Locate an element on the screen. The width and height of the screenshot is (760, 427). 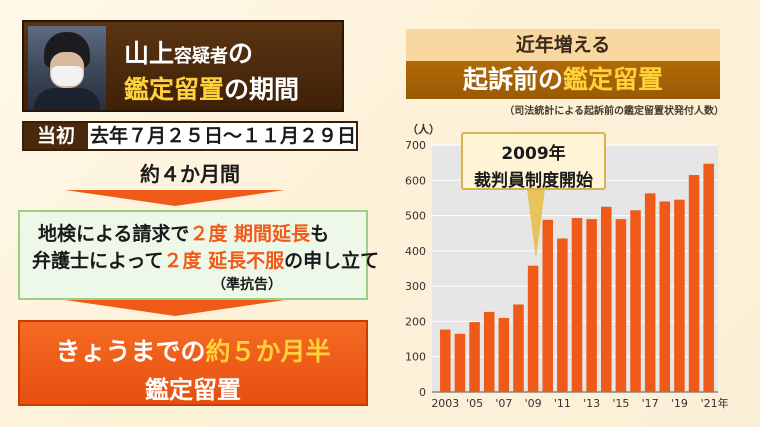
chart-tag: 近年増える is located at coordinates (563, 45).